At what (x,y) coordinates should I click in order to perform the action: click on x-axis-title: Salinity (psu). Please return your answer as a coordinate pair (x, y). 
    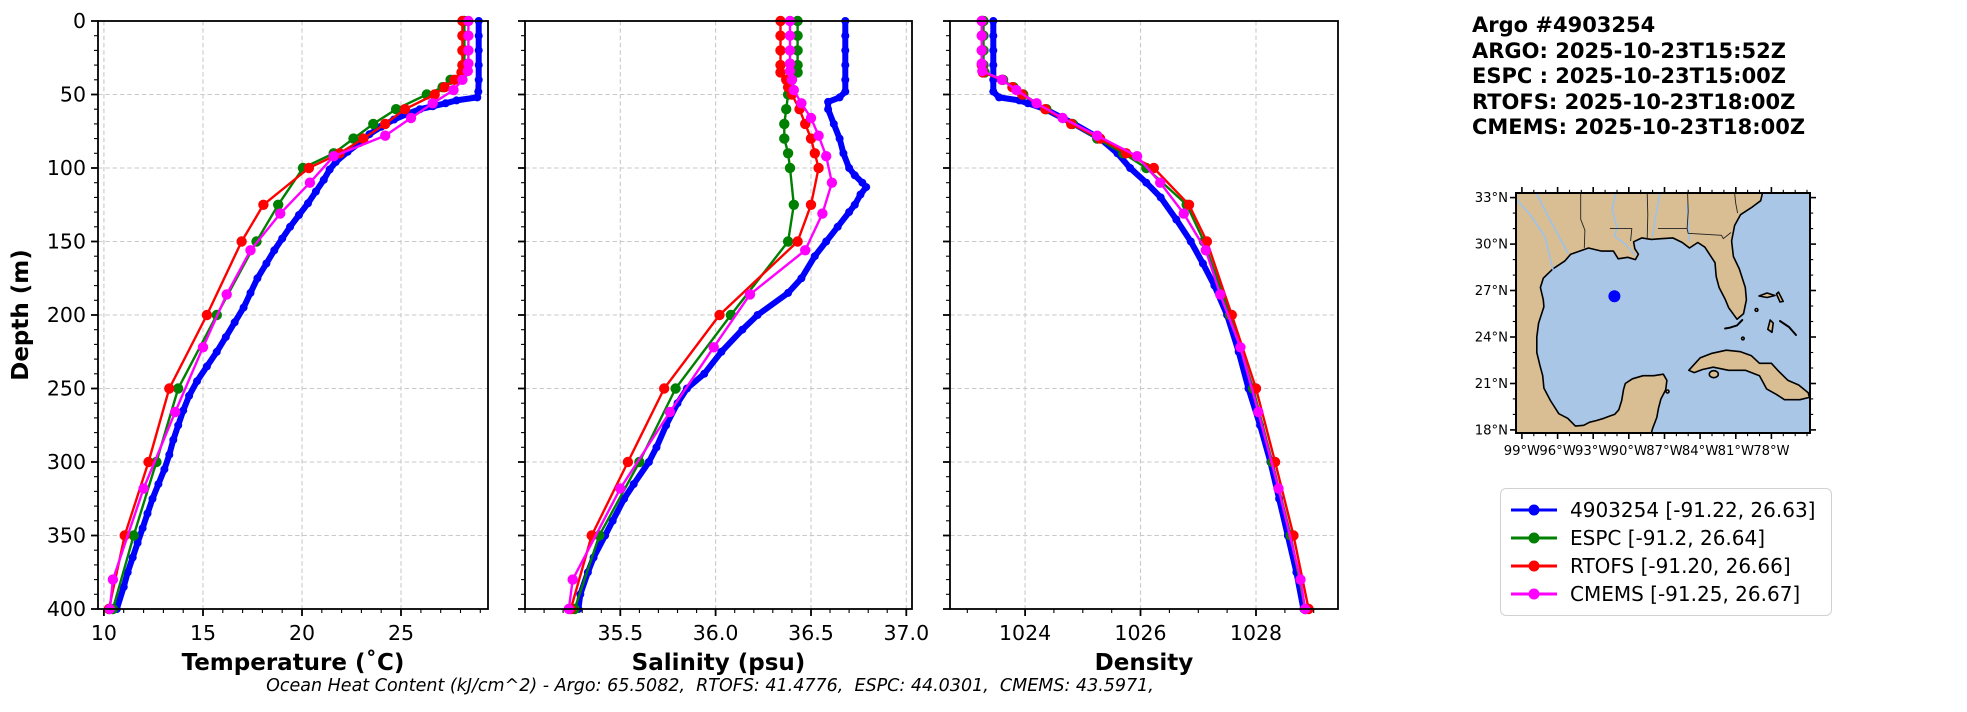
    Looking at the image, I should click on (719, 663).